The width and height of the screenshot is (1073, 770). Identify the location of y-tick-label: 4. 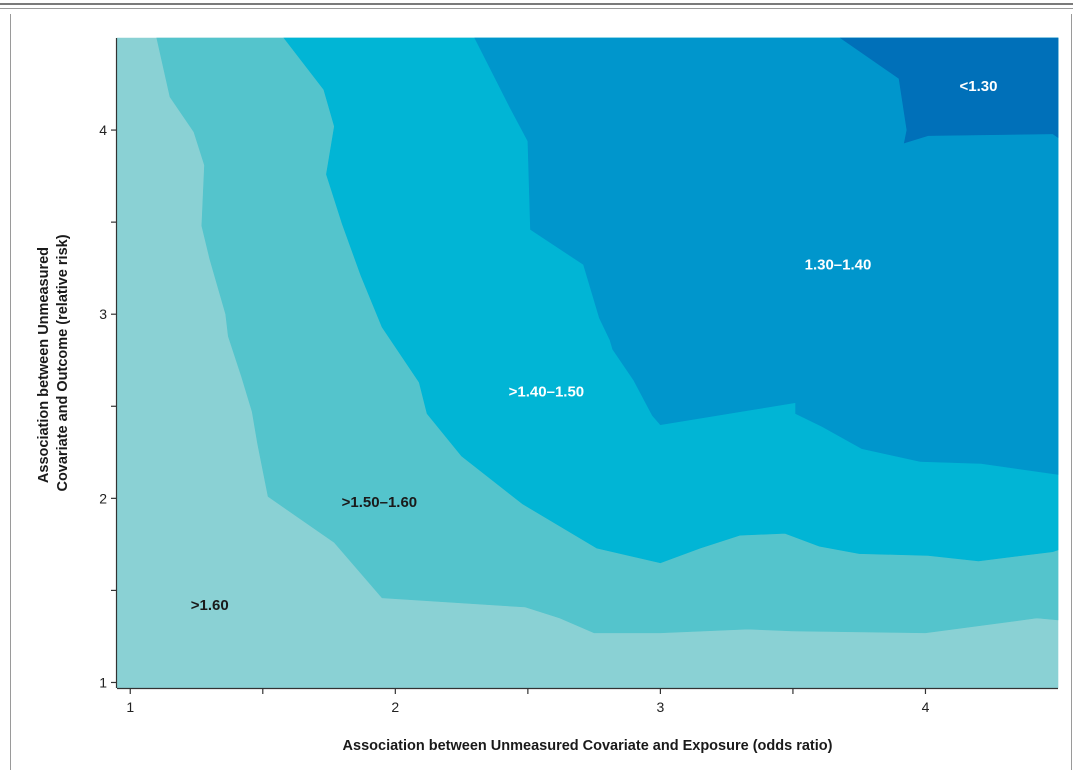
(103, 130).